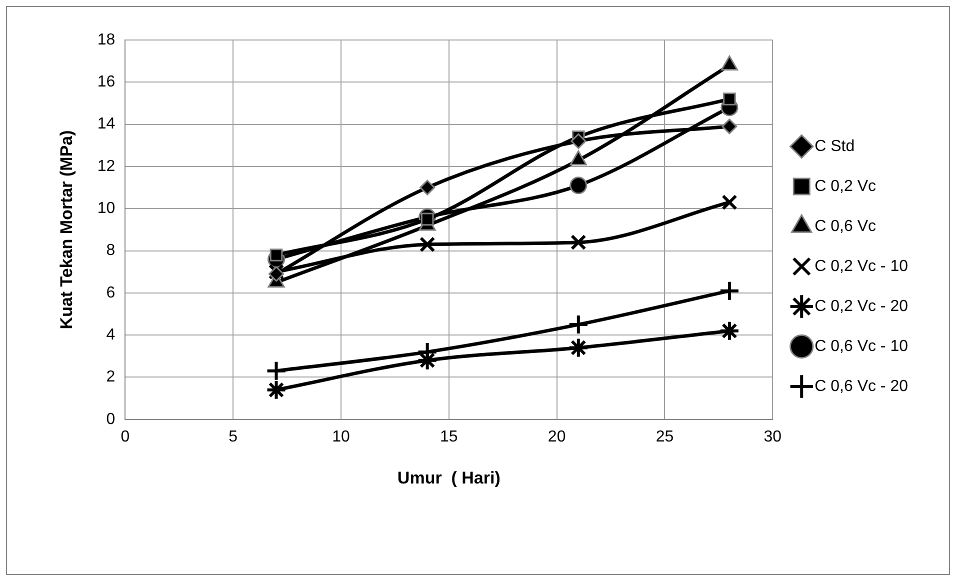 This screenshot has width=958, height=583. Describe the element at coordinates (66, 230) in the screenshot. I see `y-axis-title: Kuat Tekan Mortar (MPa)` at that location.